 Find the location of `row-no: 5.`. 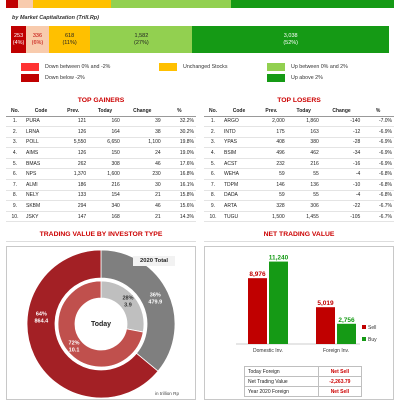

row-no: 5. is located at coordinates (213, 164).